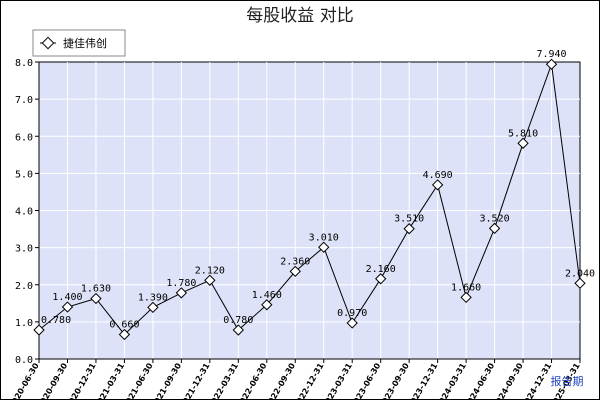  What do you see at coordinates (466, 287) in the screenshot?
I see `data-label: 1.660` at bounding box center [466, 287].